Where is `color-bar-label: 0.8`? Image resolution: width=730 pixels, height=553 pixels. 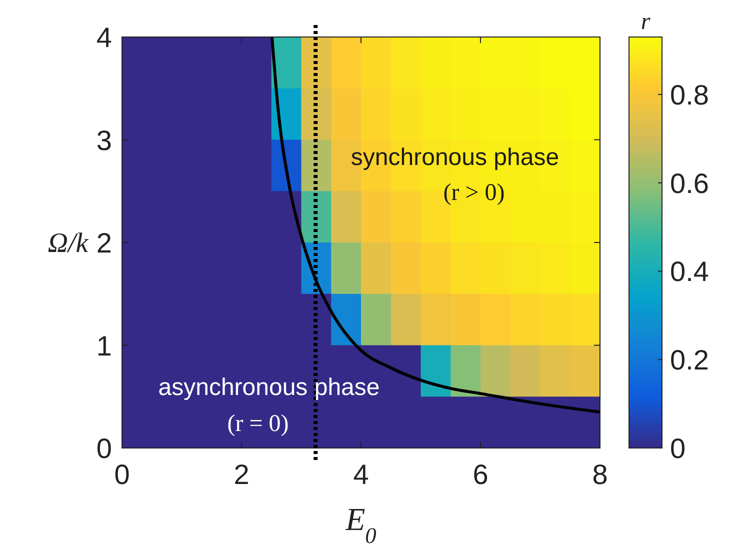
color-bar-label: 0.8 is located at coordinates (689, 94).